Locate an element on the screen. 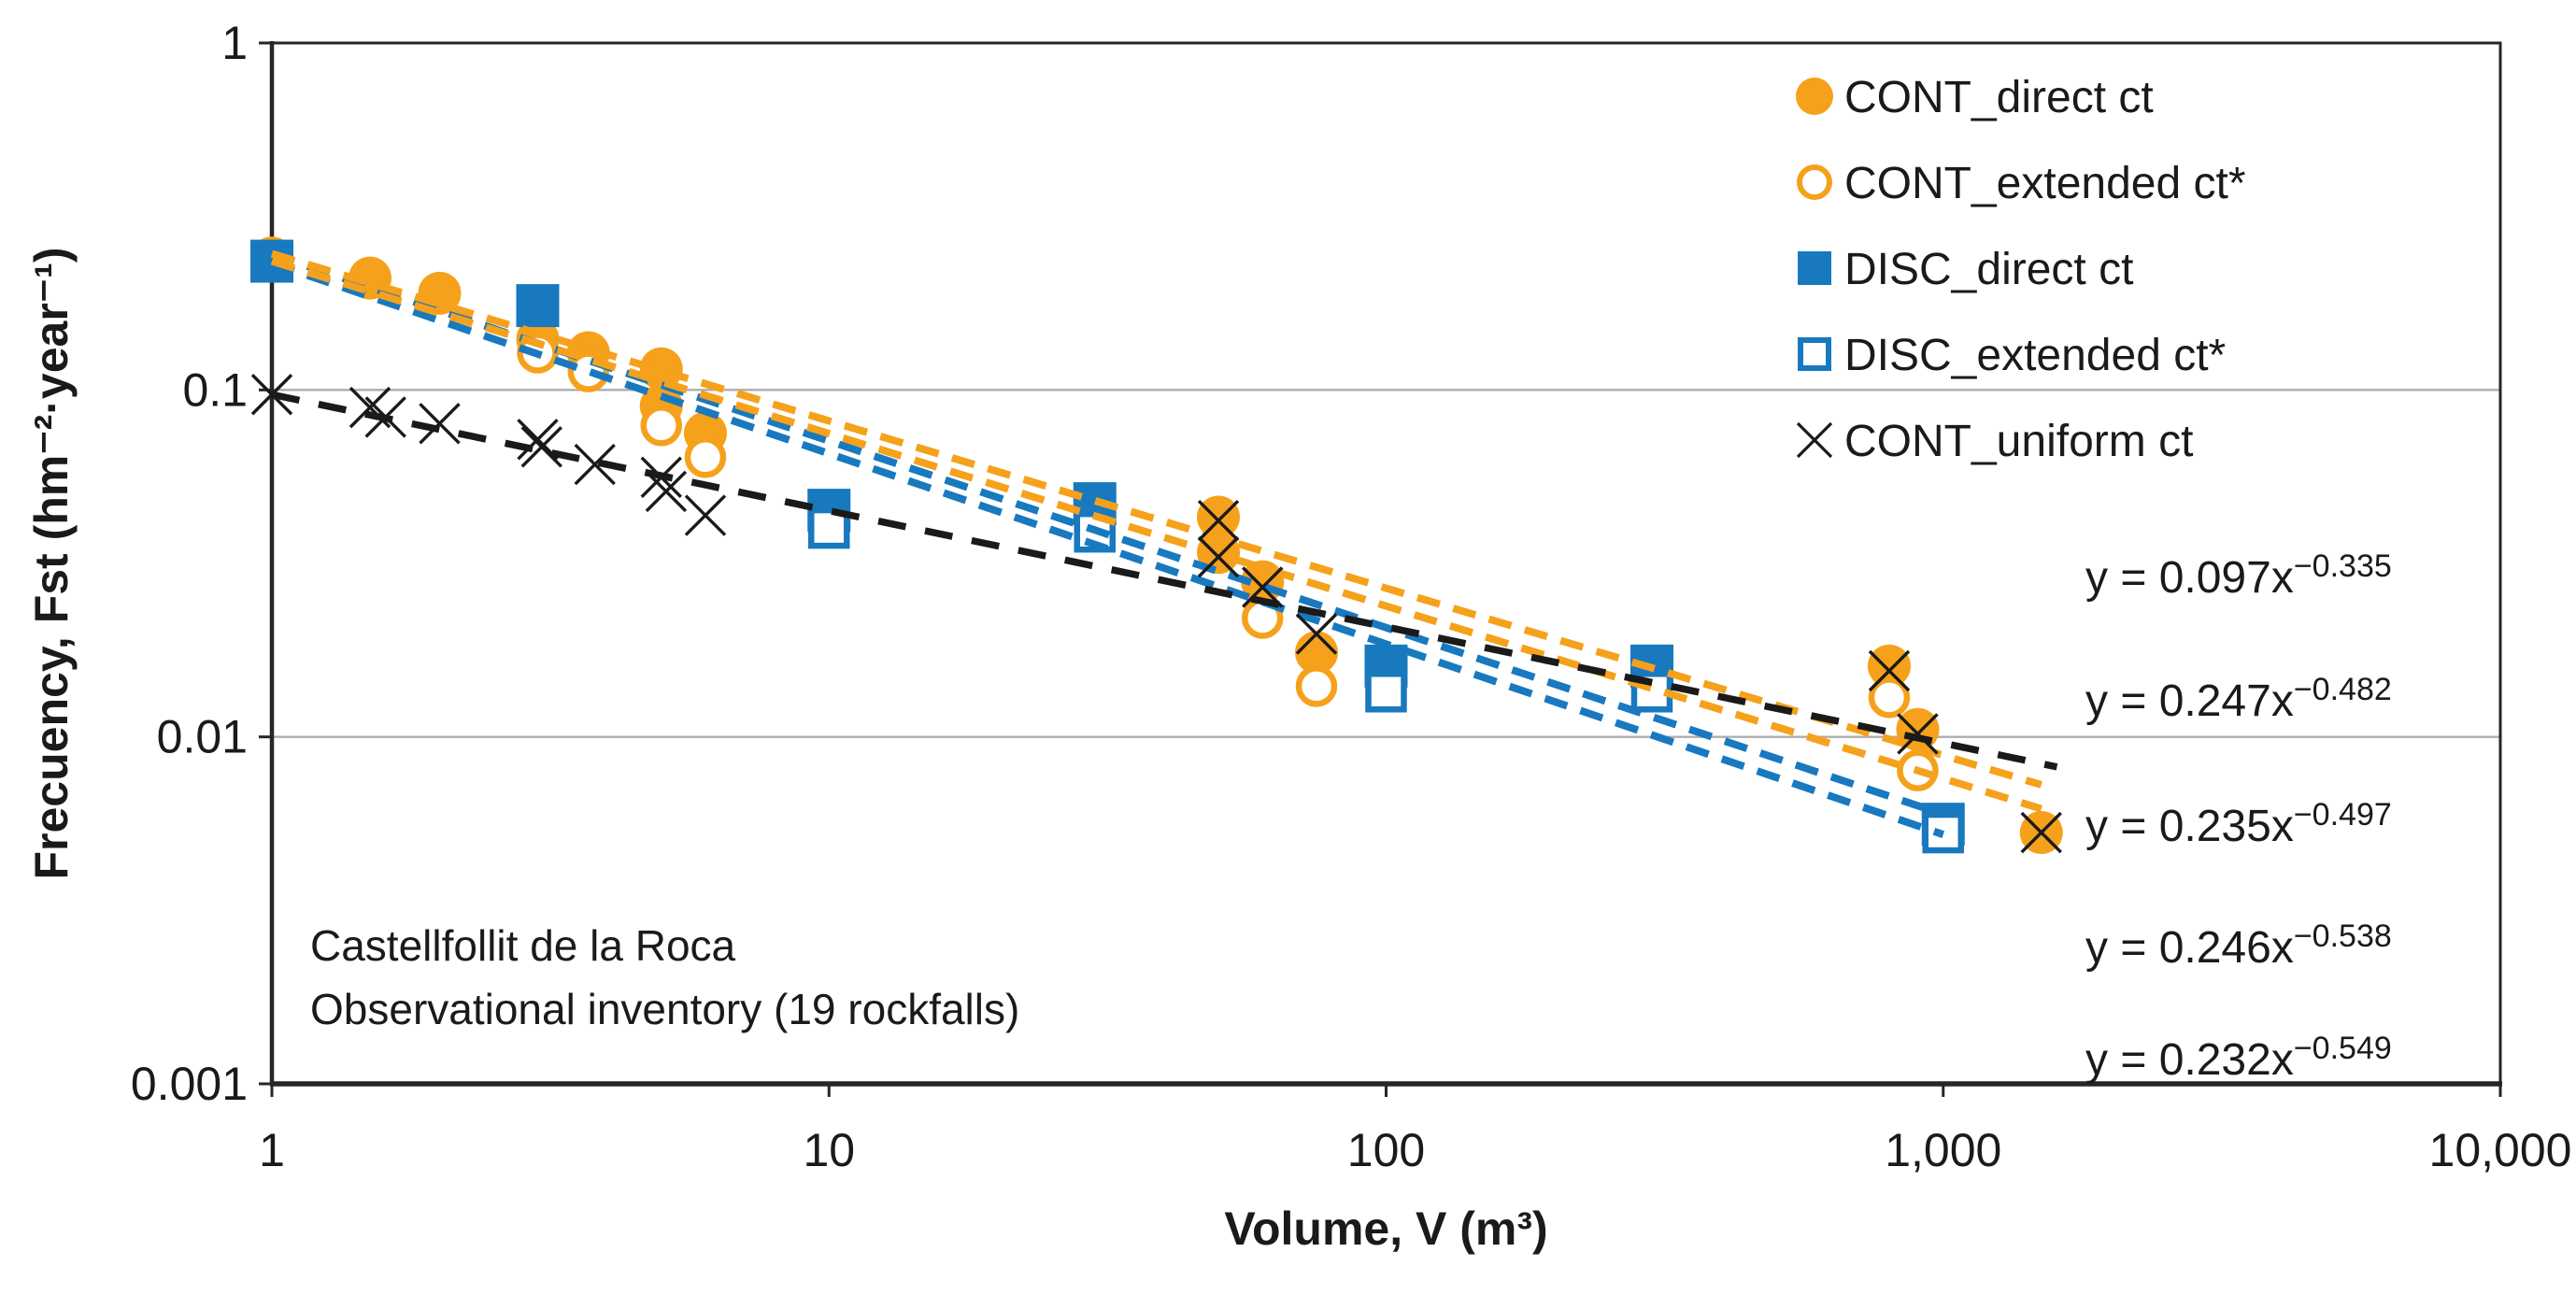 The image size is (2576, 1295). legend-item-cont-direct-ct: CONT_direct ct is located at coordinates (1975, 97).